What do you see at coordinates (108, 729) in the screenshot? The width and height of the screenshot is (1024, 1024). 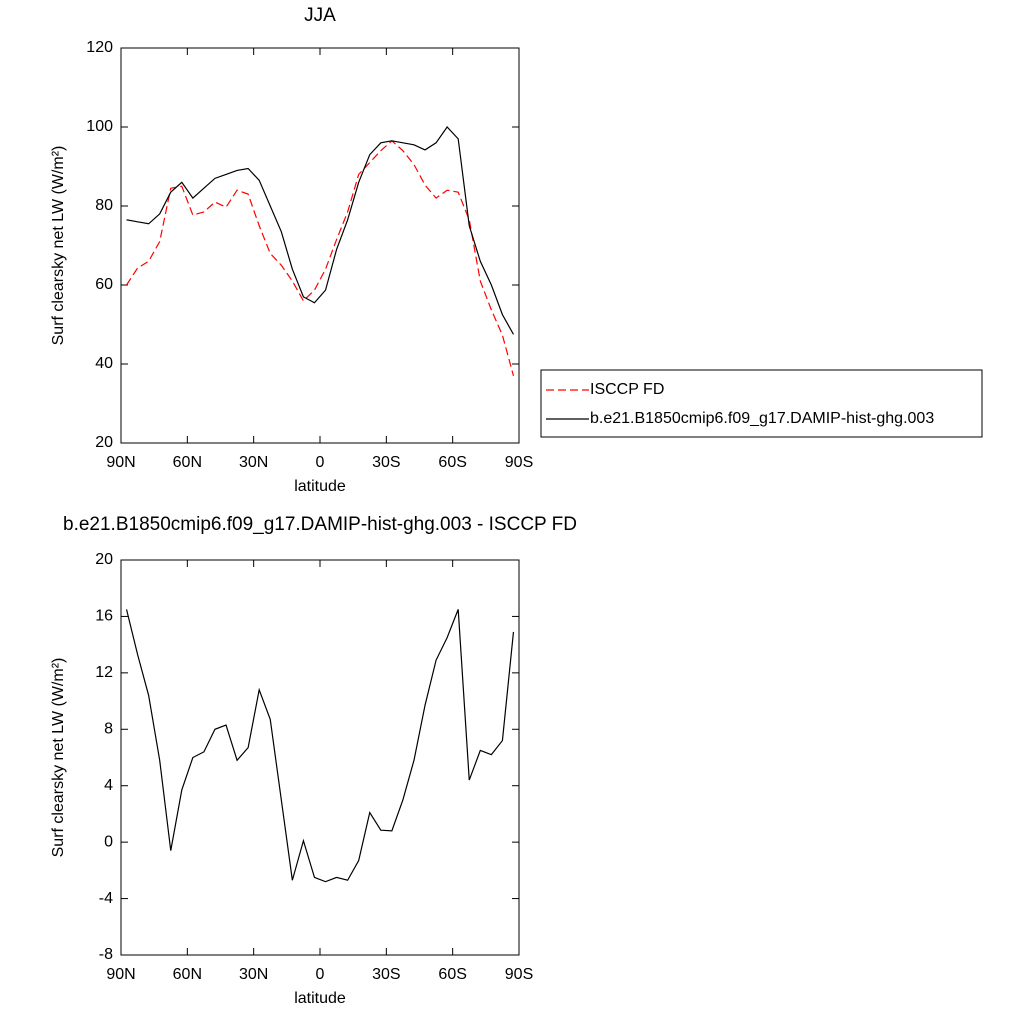 I see `y-tick-label: 8` at bounding box center [108, 729].